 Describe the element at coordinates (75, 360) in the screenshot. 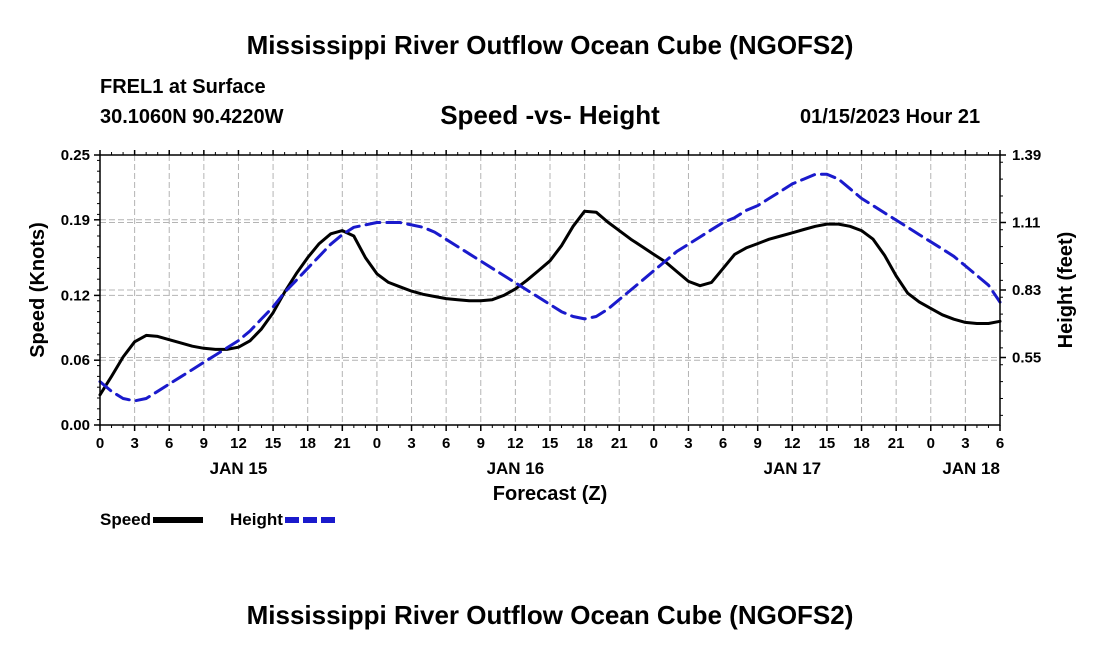

I see `y-tick-label: 0.06` at that location.